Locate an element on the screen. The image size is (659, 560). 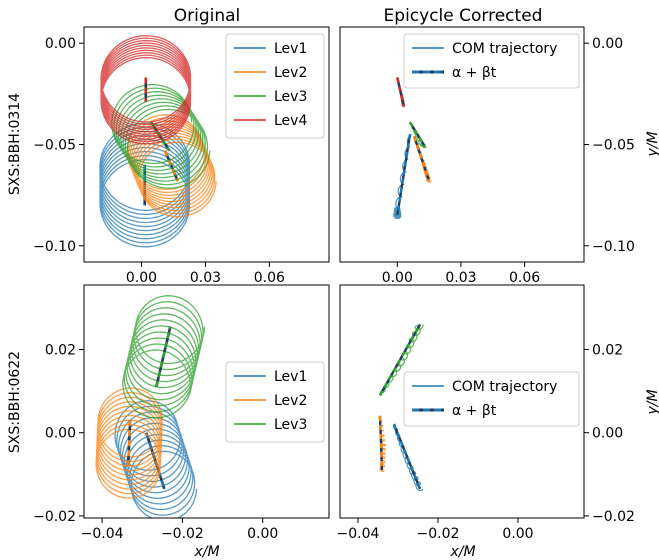
legend: Lev1 Lev2 Lev3 Lev4 is located at coordinates (275, 86).